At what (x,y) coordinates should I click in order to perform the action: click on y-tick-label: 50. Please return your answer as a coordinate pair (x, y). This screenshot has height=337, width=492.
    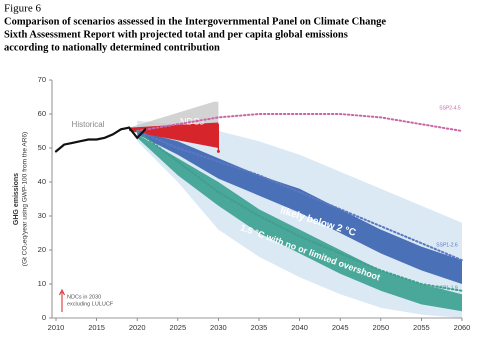
    Looking at the image, I should click on (42, 147).